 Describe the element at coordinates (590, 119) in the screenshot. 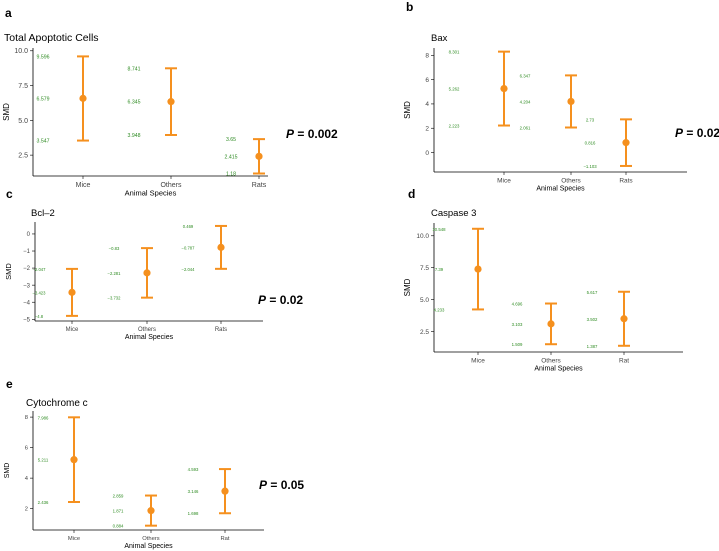

I see `upper-value-label: 2.73` at that location.